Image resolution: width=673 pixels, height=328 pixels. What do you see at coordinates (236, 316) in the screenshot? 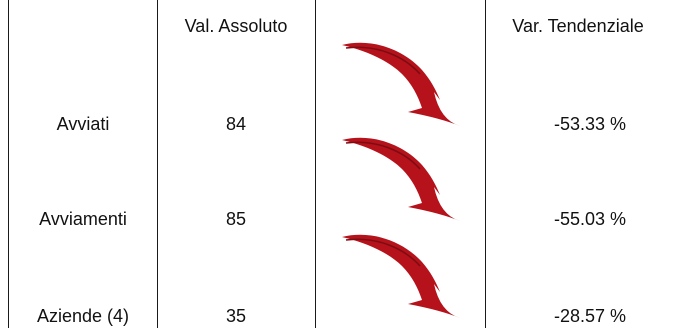
I see `row-value: 35` at bounding box center [236, 316].